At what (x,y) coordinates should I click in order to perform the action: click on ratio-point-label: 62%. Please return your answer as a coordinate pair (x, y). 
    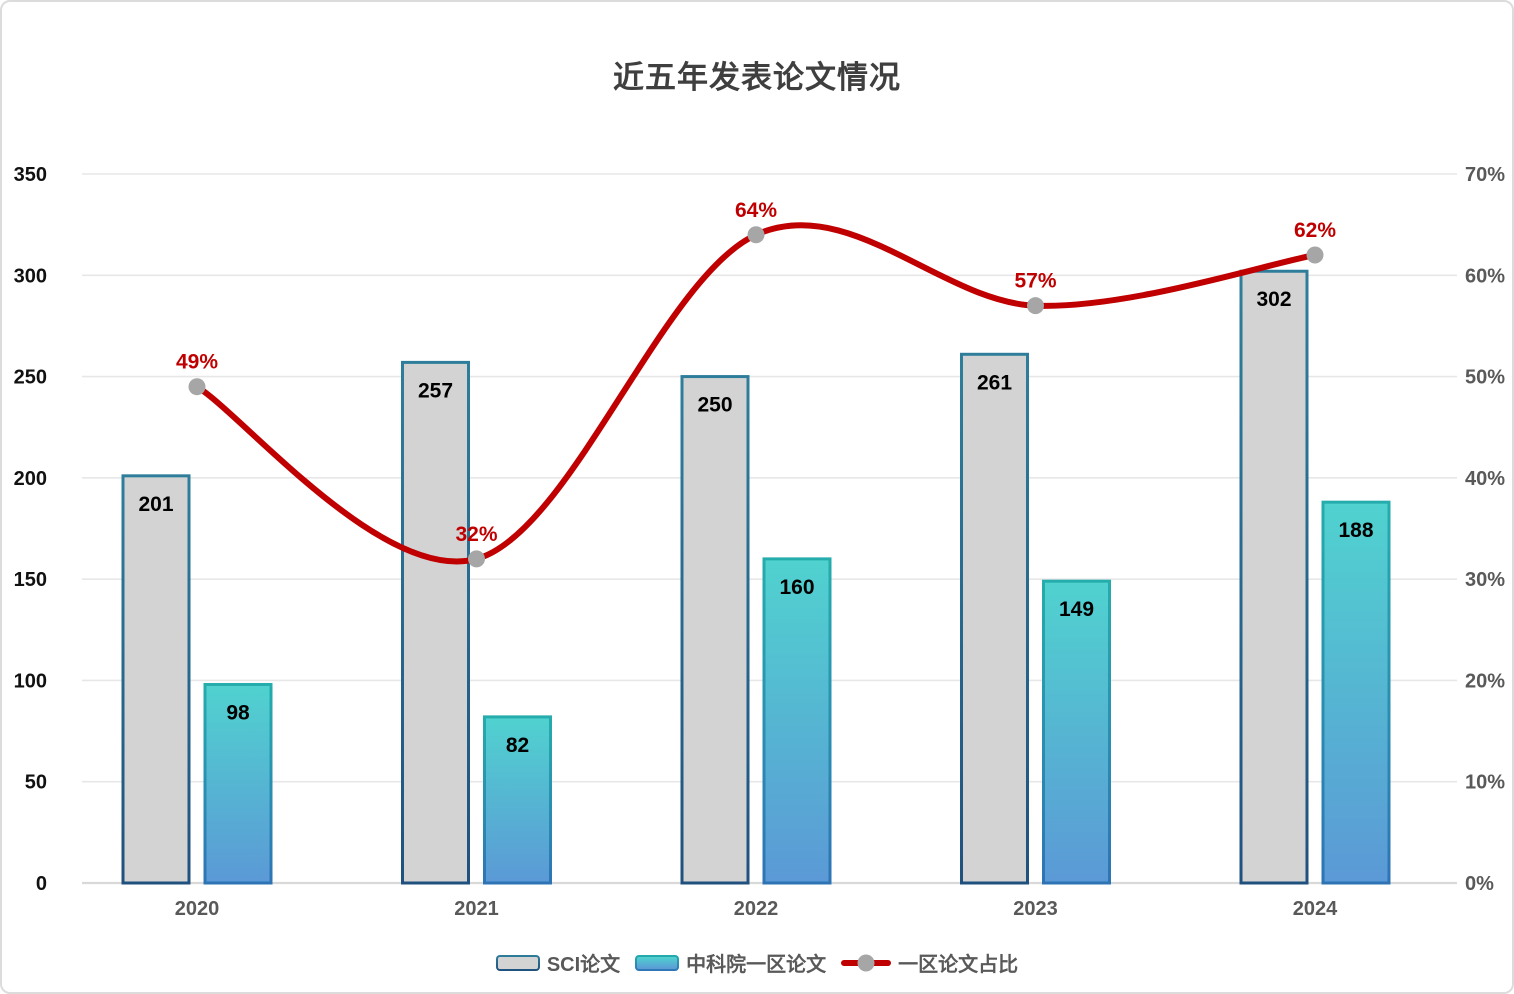
    Looking at the image, I should click on (1315, 230).